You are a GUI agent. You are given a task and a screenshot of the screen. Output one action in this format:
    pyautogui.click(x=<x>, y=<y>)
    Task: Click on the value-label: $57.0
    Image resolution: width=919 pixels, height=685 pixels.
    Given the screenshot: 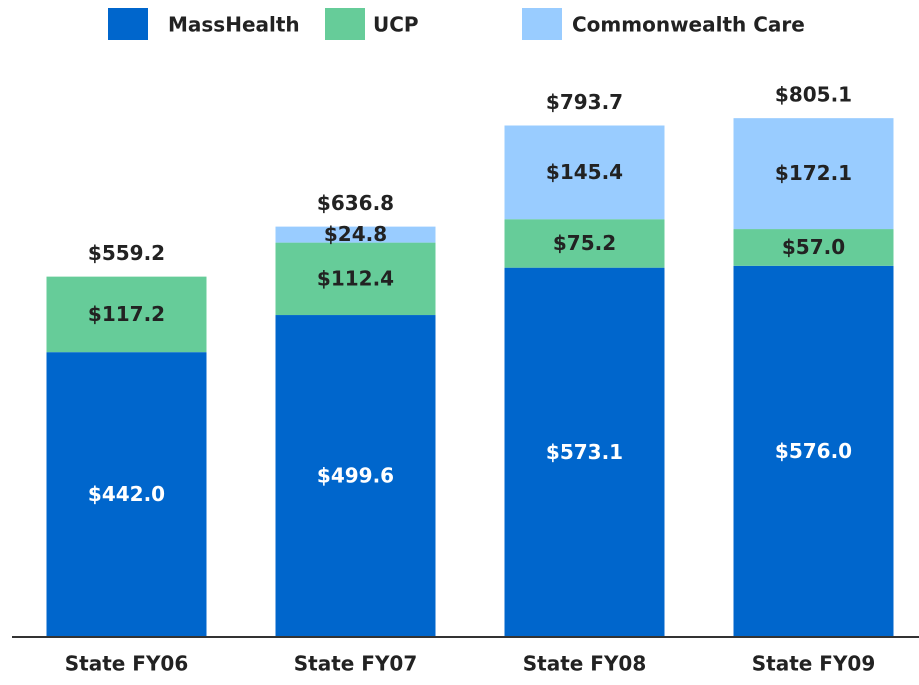 What is the action you would take?
    pyautogui.click(x=813, y=247)
    